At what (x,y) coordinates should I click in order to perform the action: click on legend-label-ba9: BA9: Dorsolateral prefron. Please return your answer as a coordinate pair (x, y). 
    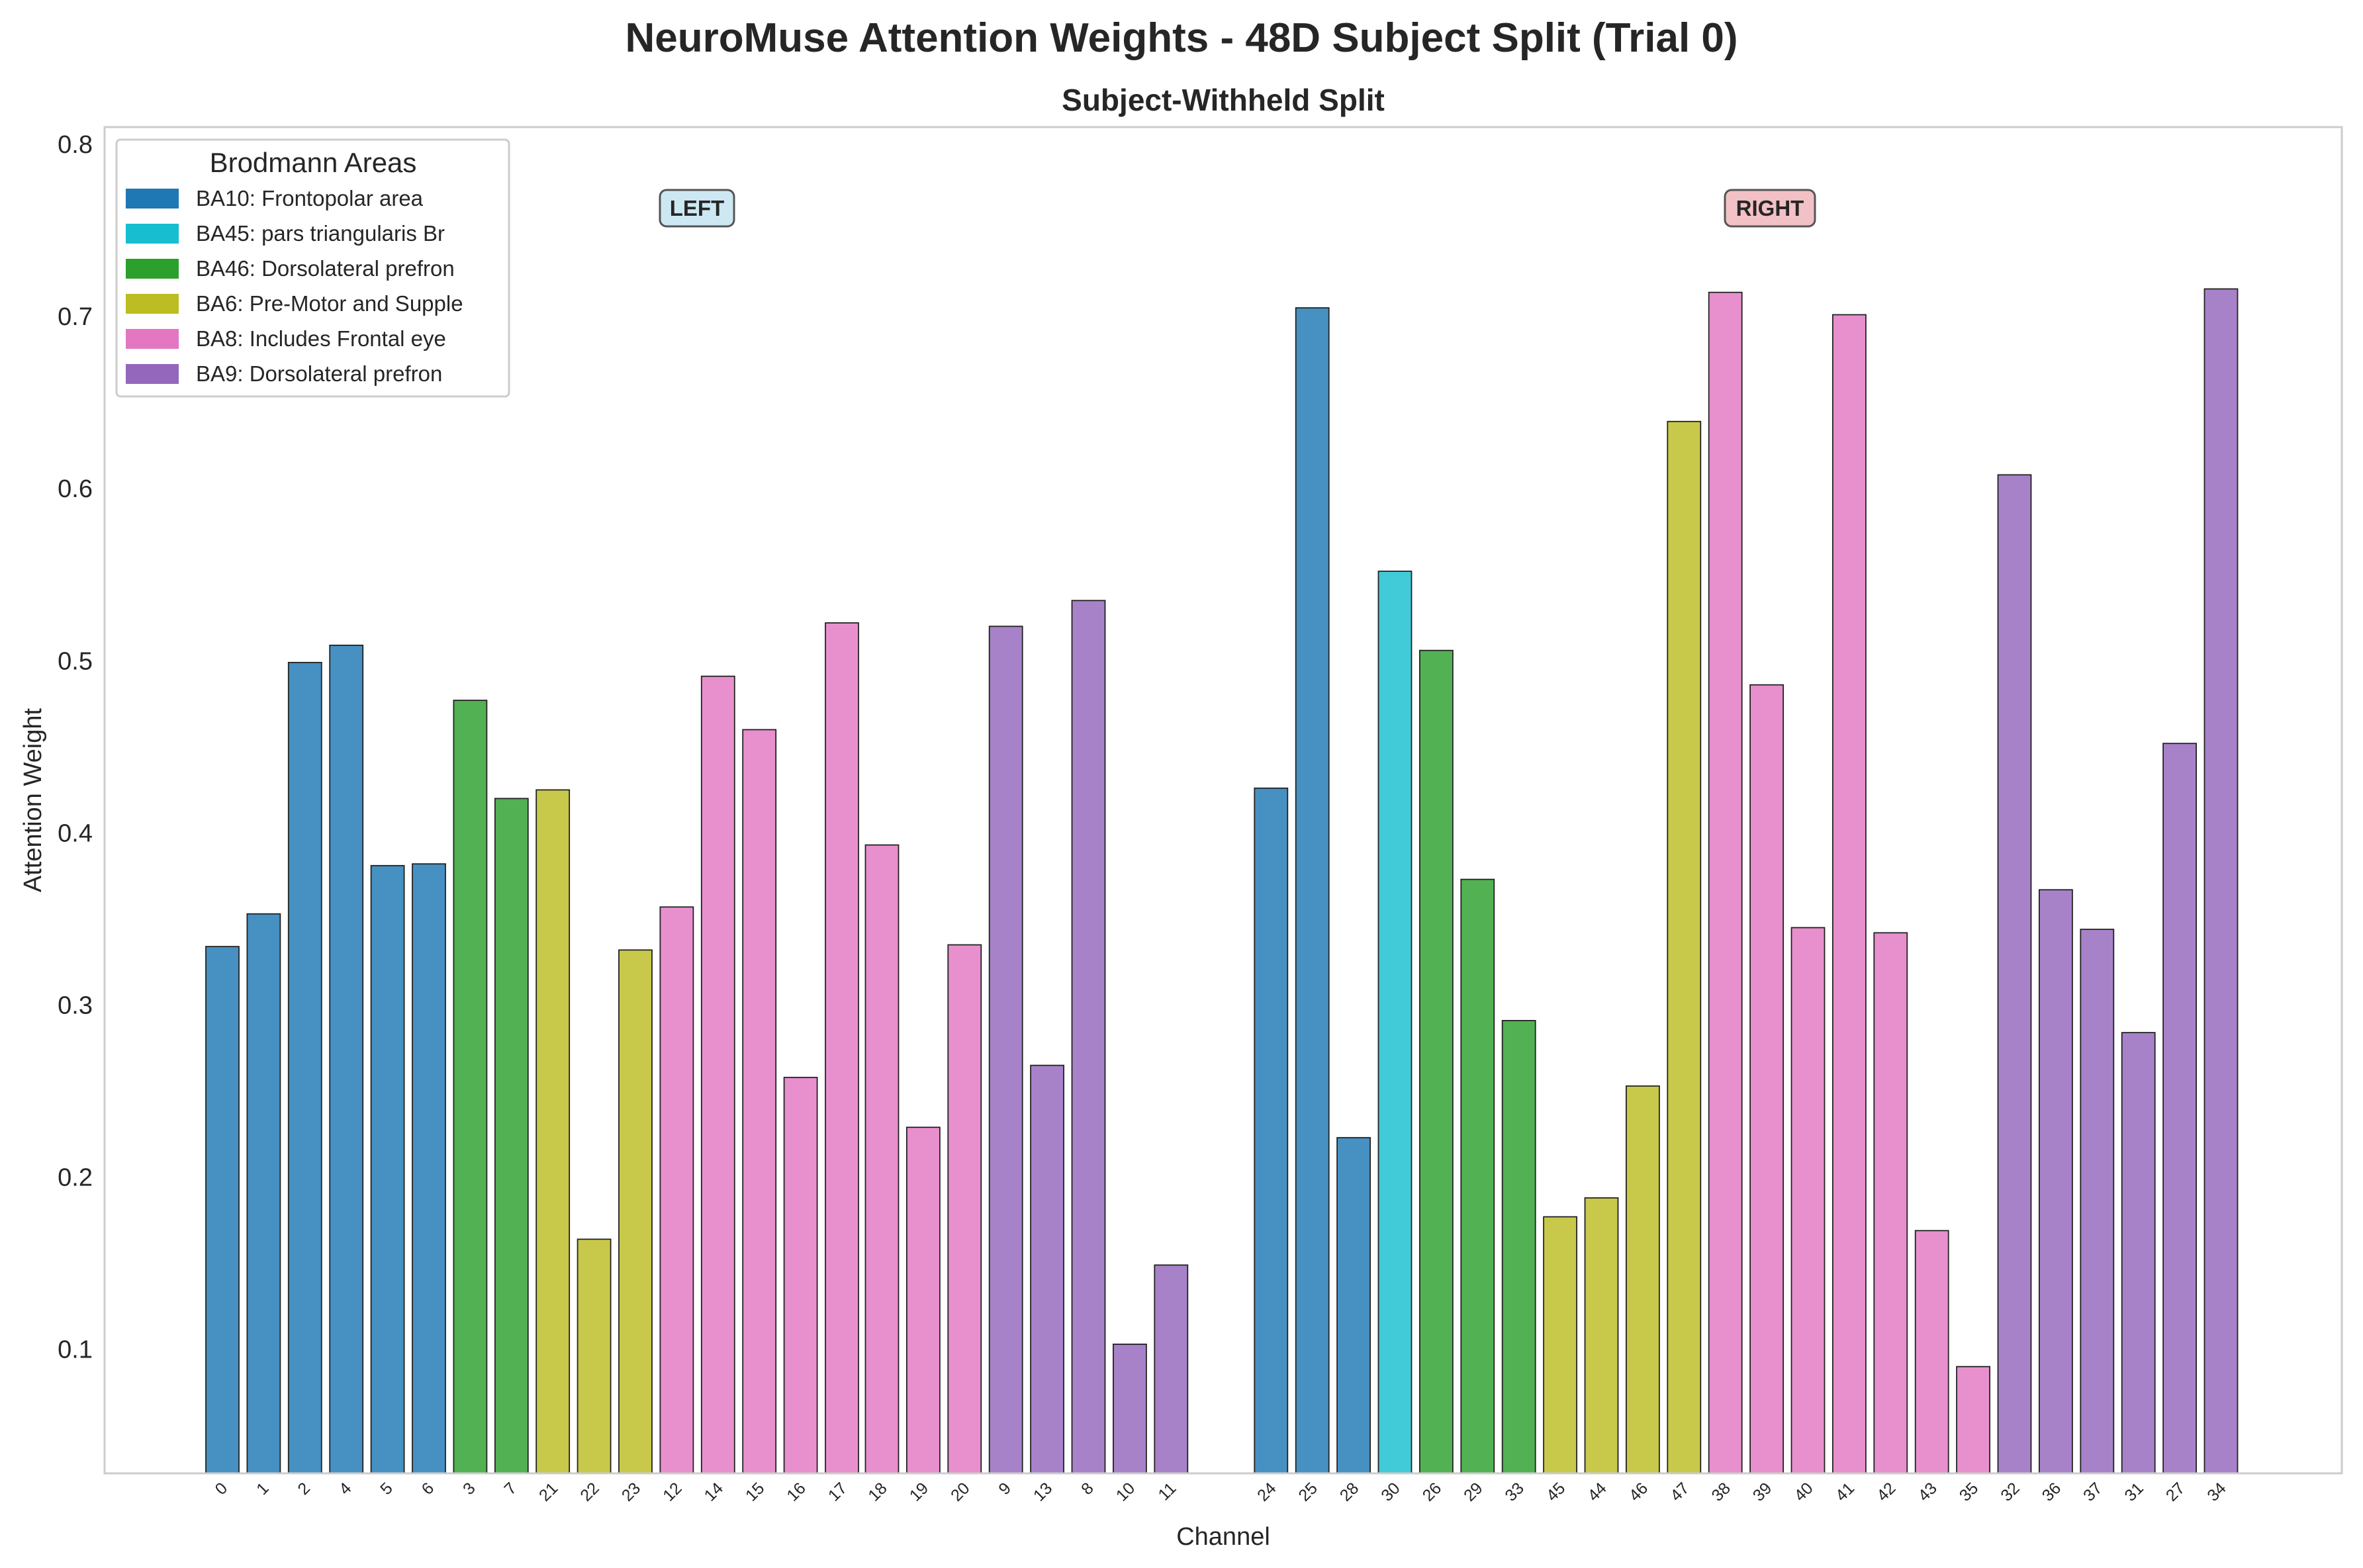
    Looking at the image, I should click on (319, 373).